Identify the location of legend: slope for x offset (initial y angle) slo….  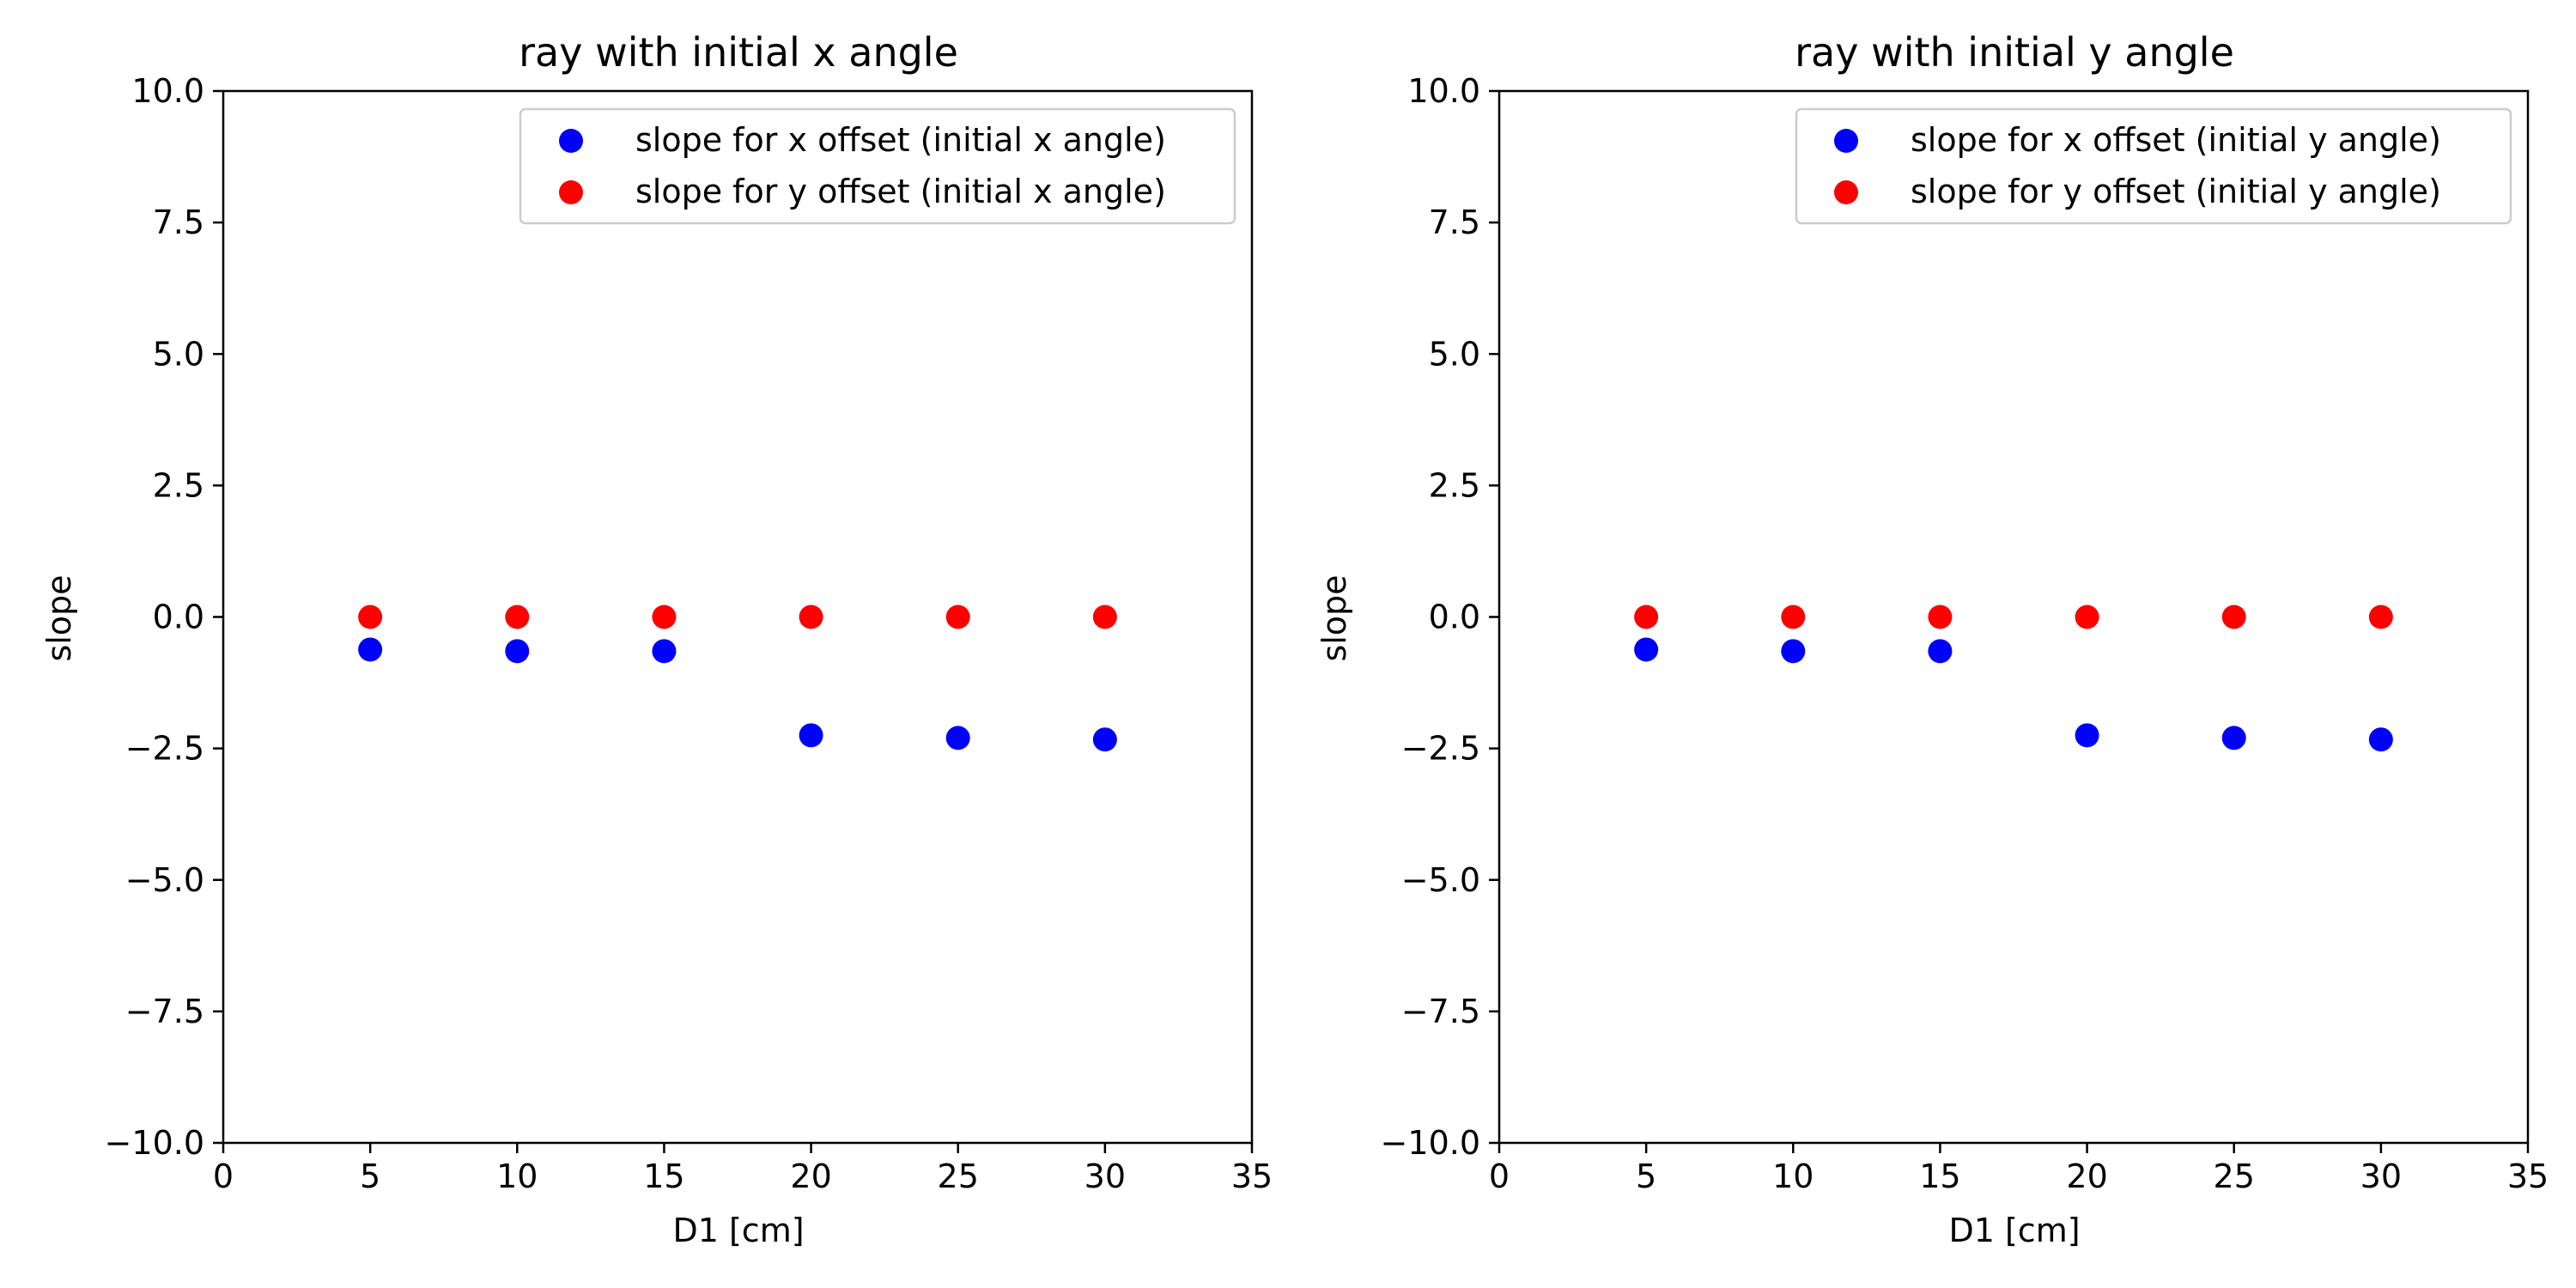
(2153, 166).